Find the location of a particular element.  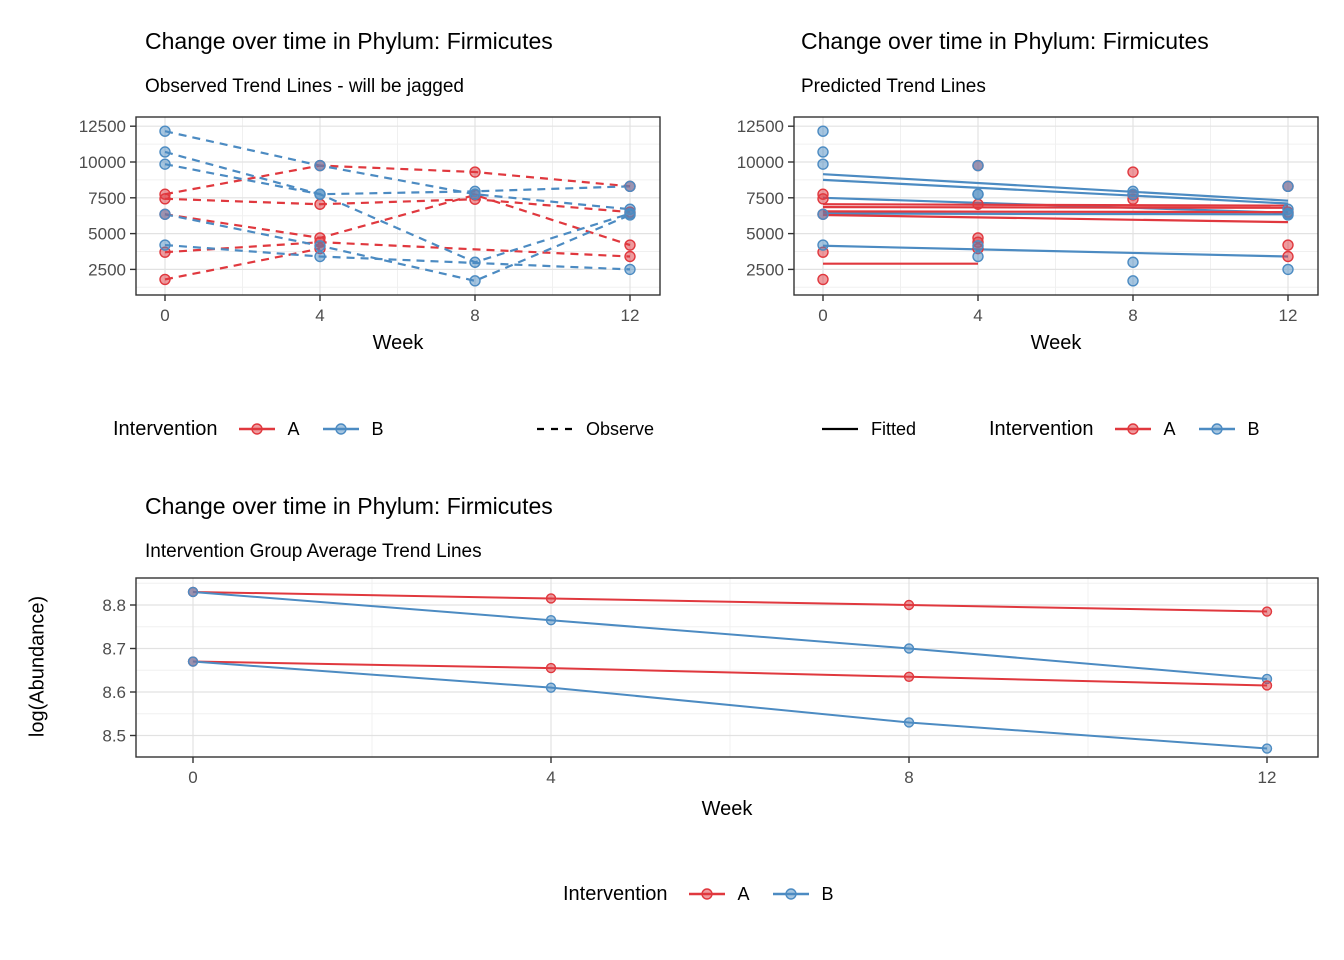

chart2-subtitle: Predicted Trend Lines is located at coordinates (893, 86).